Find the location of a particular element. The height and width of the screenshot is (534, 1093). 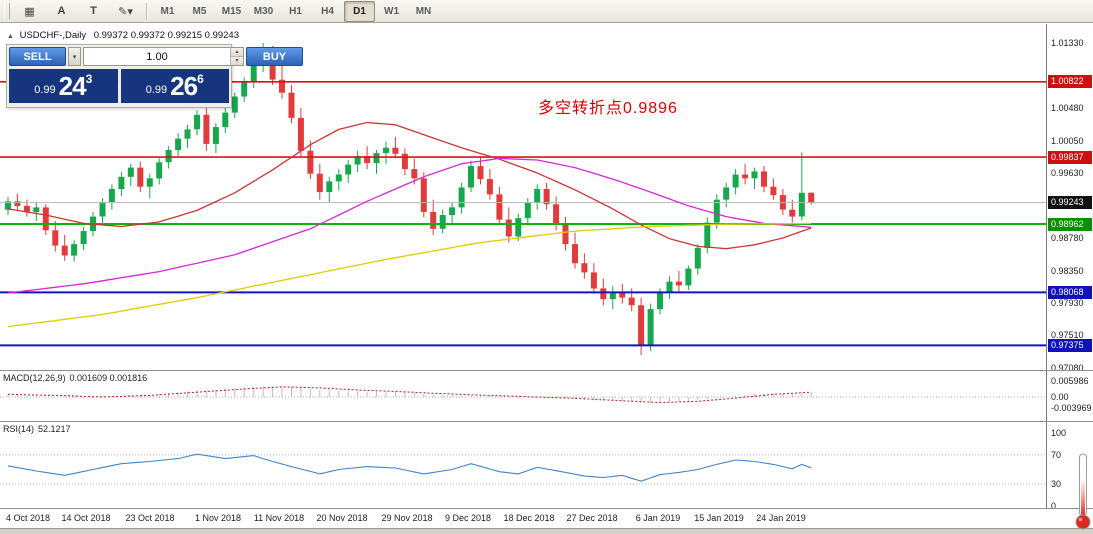

date-label: 11 Nov 2018 is located at coordinates (279, 518).